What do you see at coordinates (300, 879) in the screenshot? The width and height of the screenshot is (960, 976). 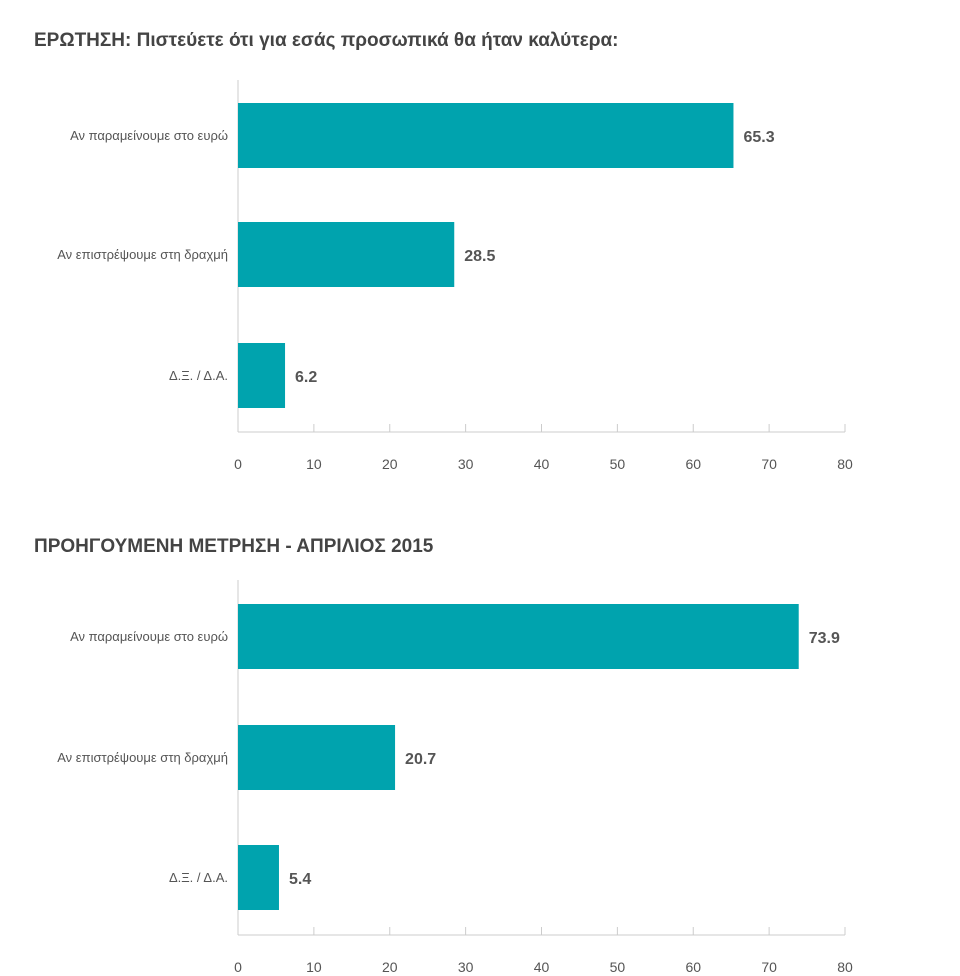 I see `bar-value-label: 5.4` at bounding box center [300, 879].